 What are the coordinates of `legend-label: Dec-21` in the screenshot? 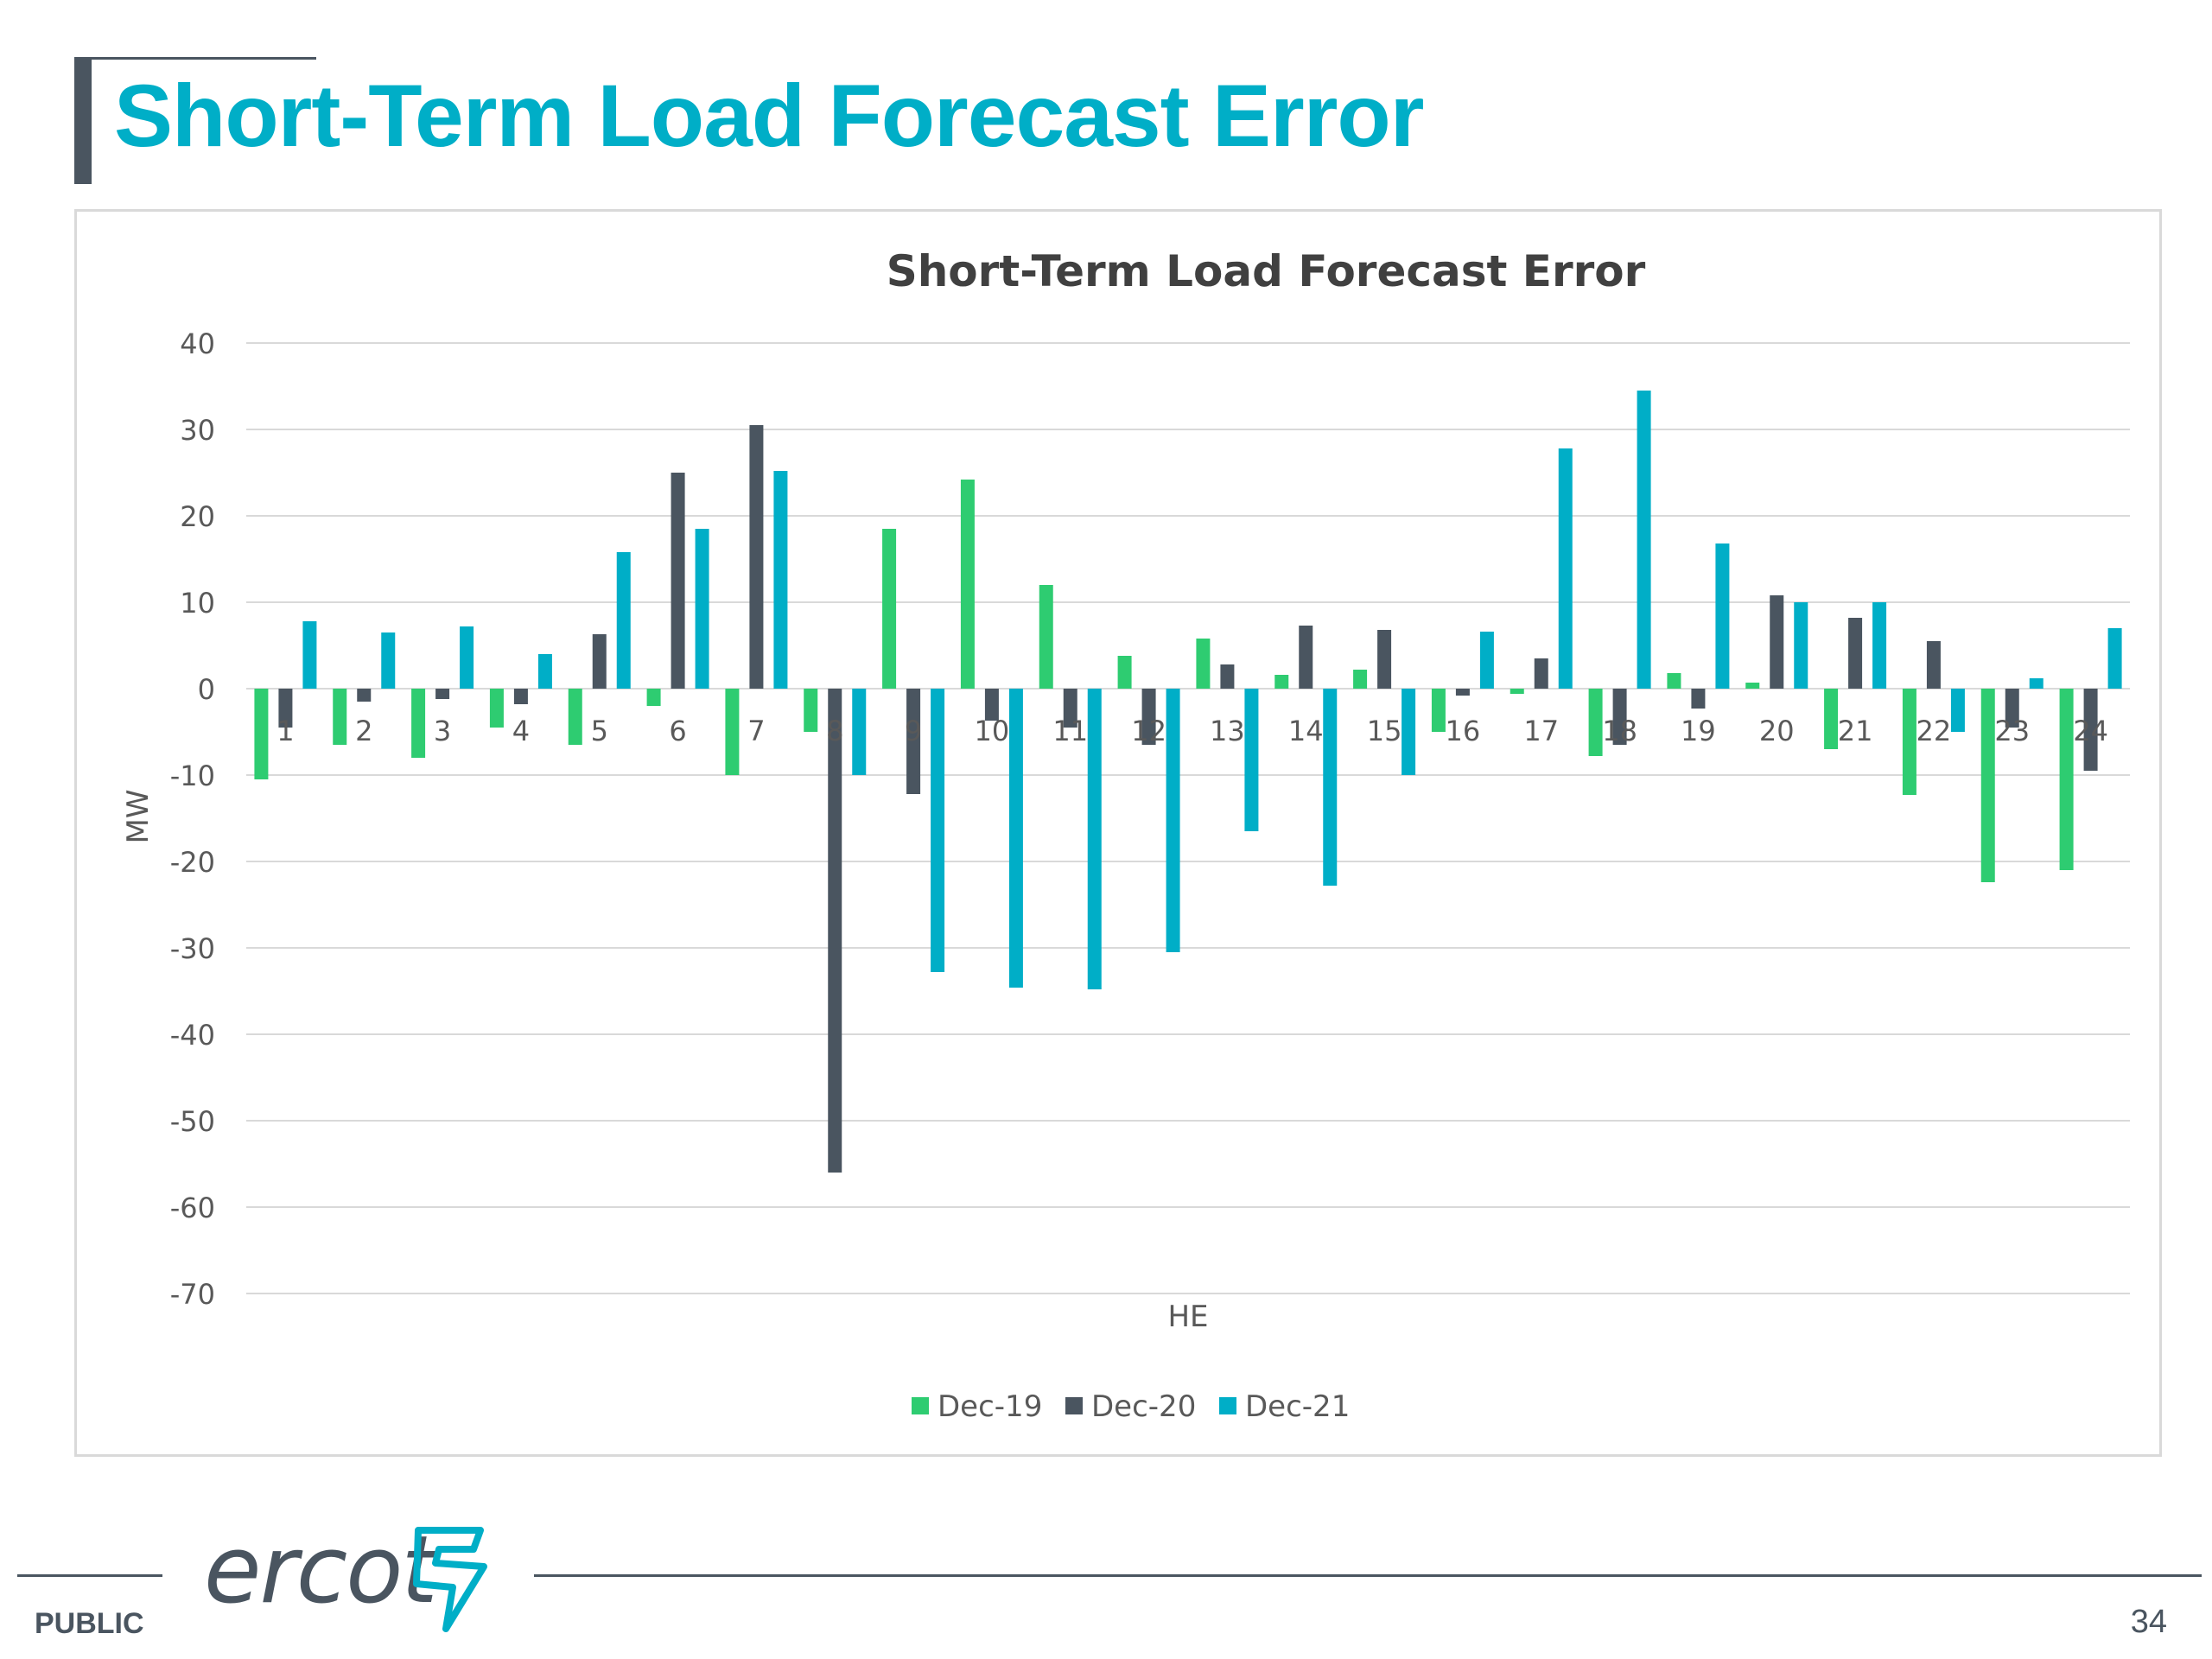 It's located at (1297, 1406).